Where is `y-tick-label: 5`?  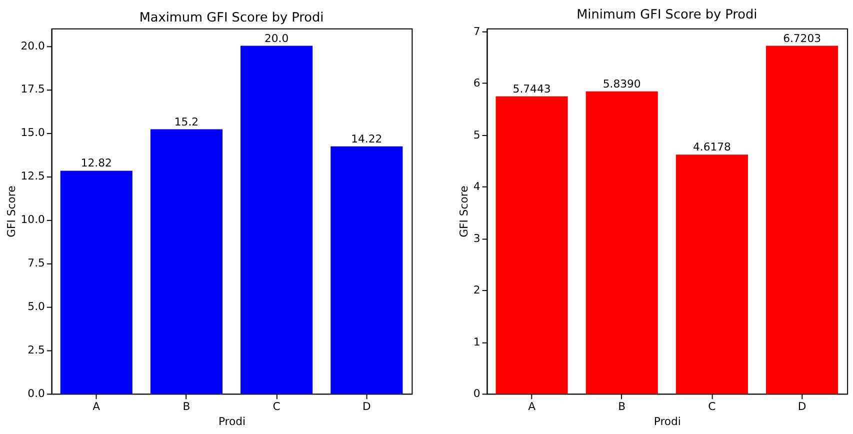 y-tick-label: 5 is located at coordinates (476, 135).